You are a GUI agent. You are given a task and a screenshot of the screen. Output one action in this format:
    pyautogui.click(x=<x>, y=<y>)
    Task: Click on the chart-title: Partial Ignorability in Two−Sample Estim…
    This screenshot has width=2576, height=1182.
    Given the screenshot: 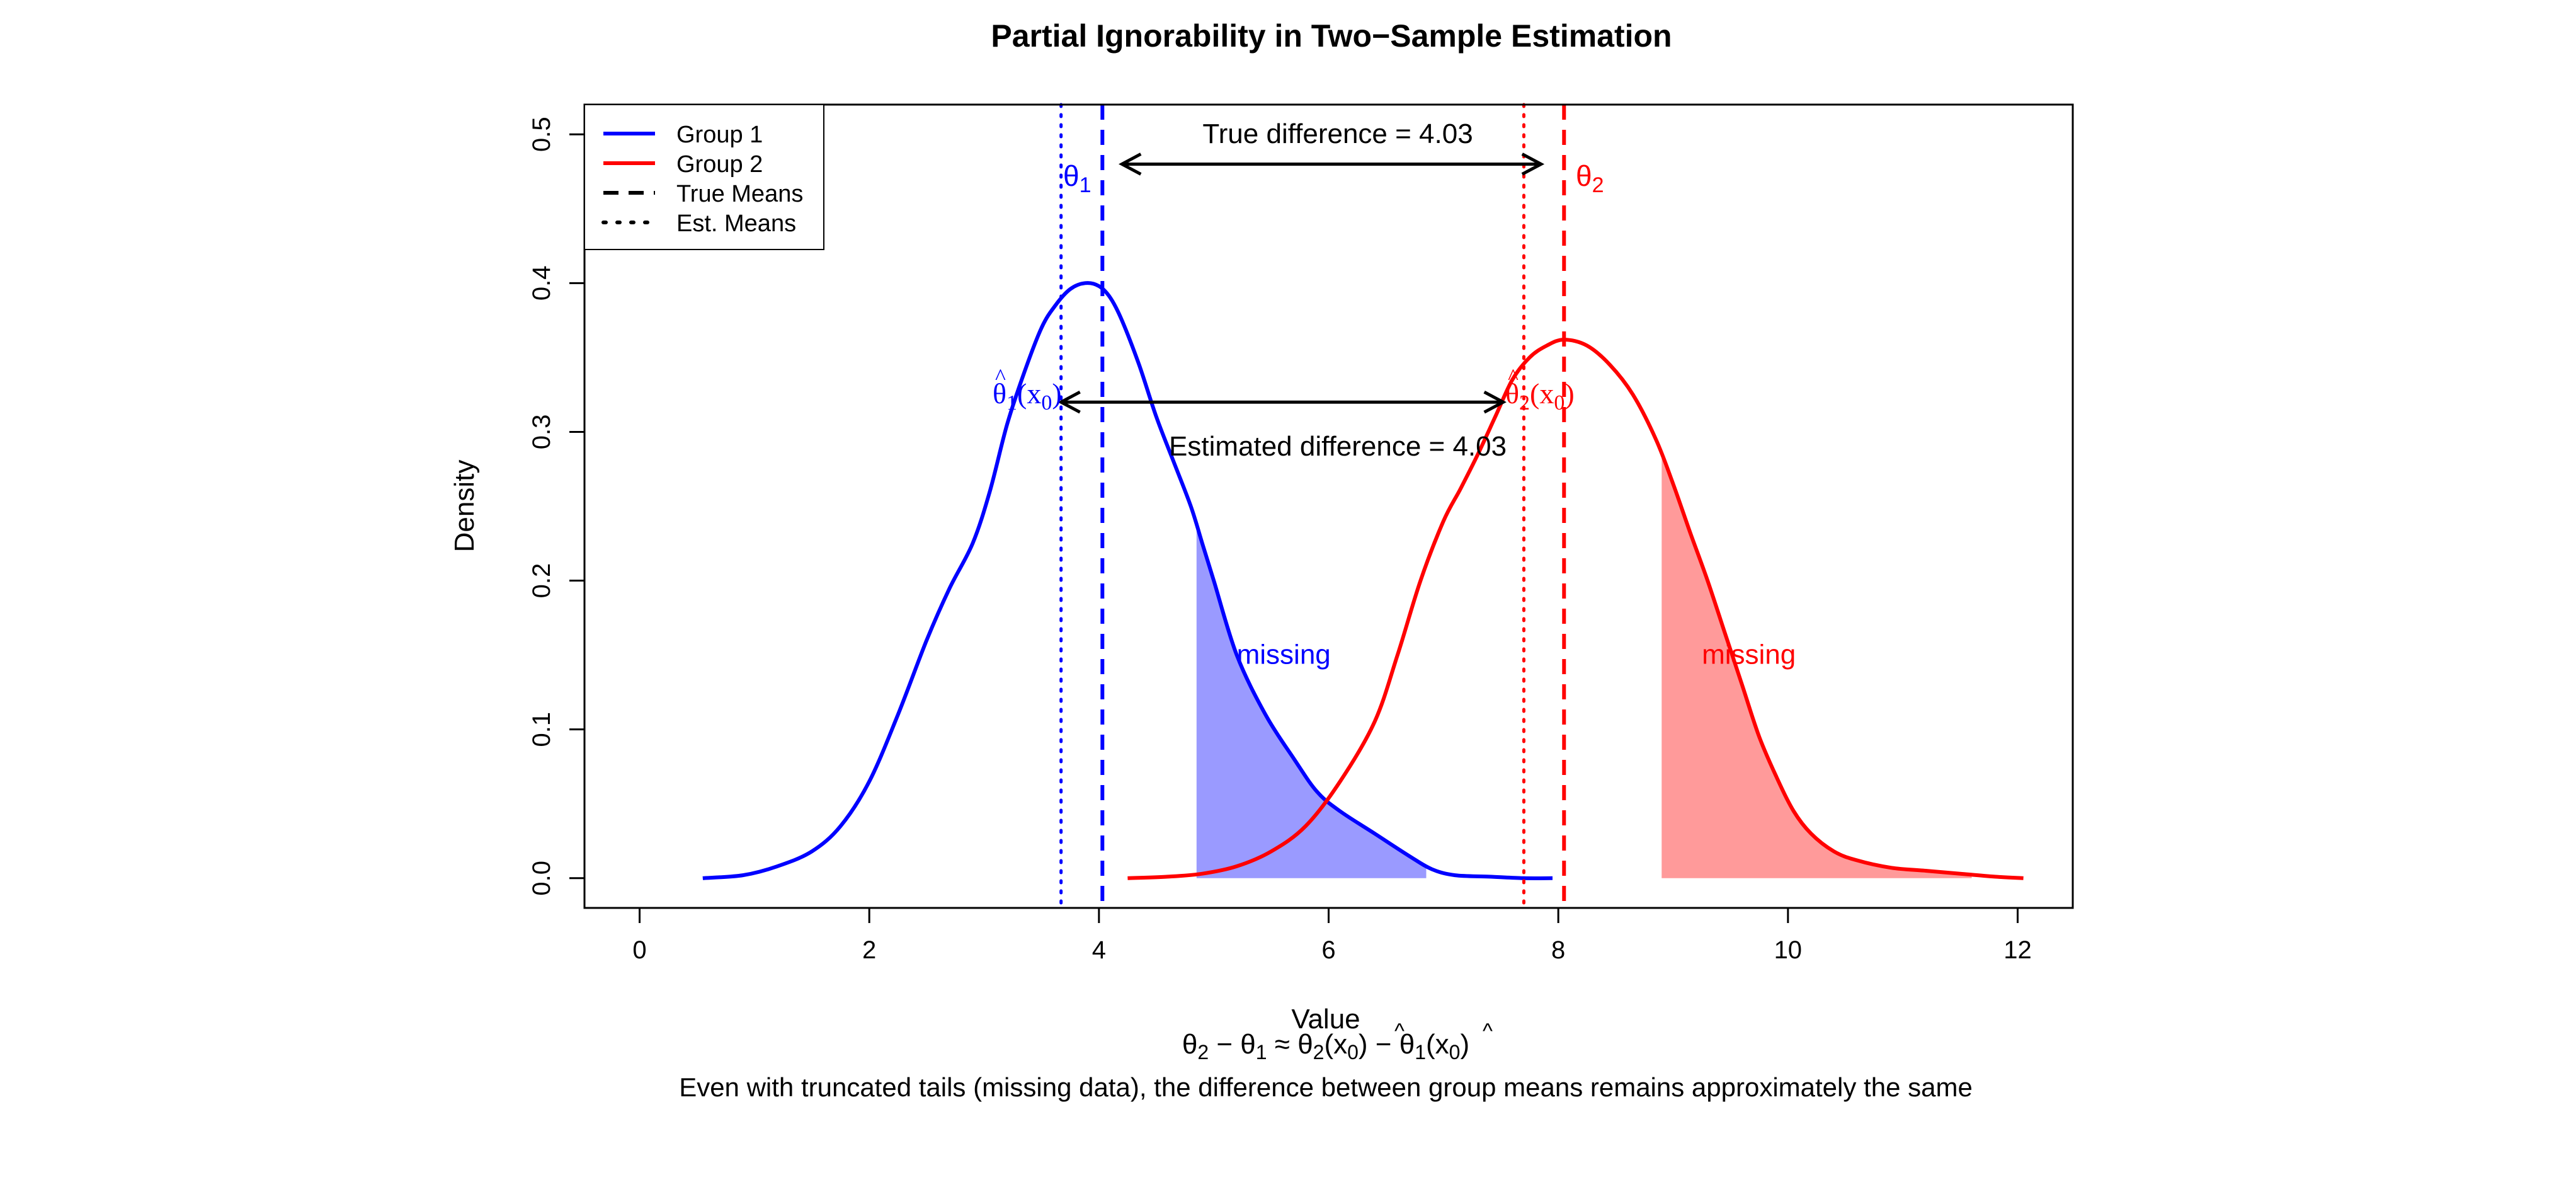 What is the action you would take?
    pyautogui.click(x=1331, y=36)
    